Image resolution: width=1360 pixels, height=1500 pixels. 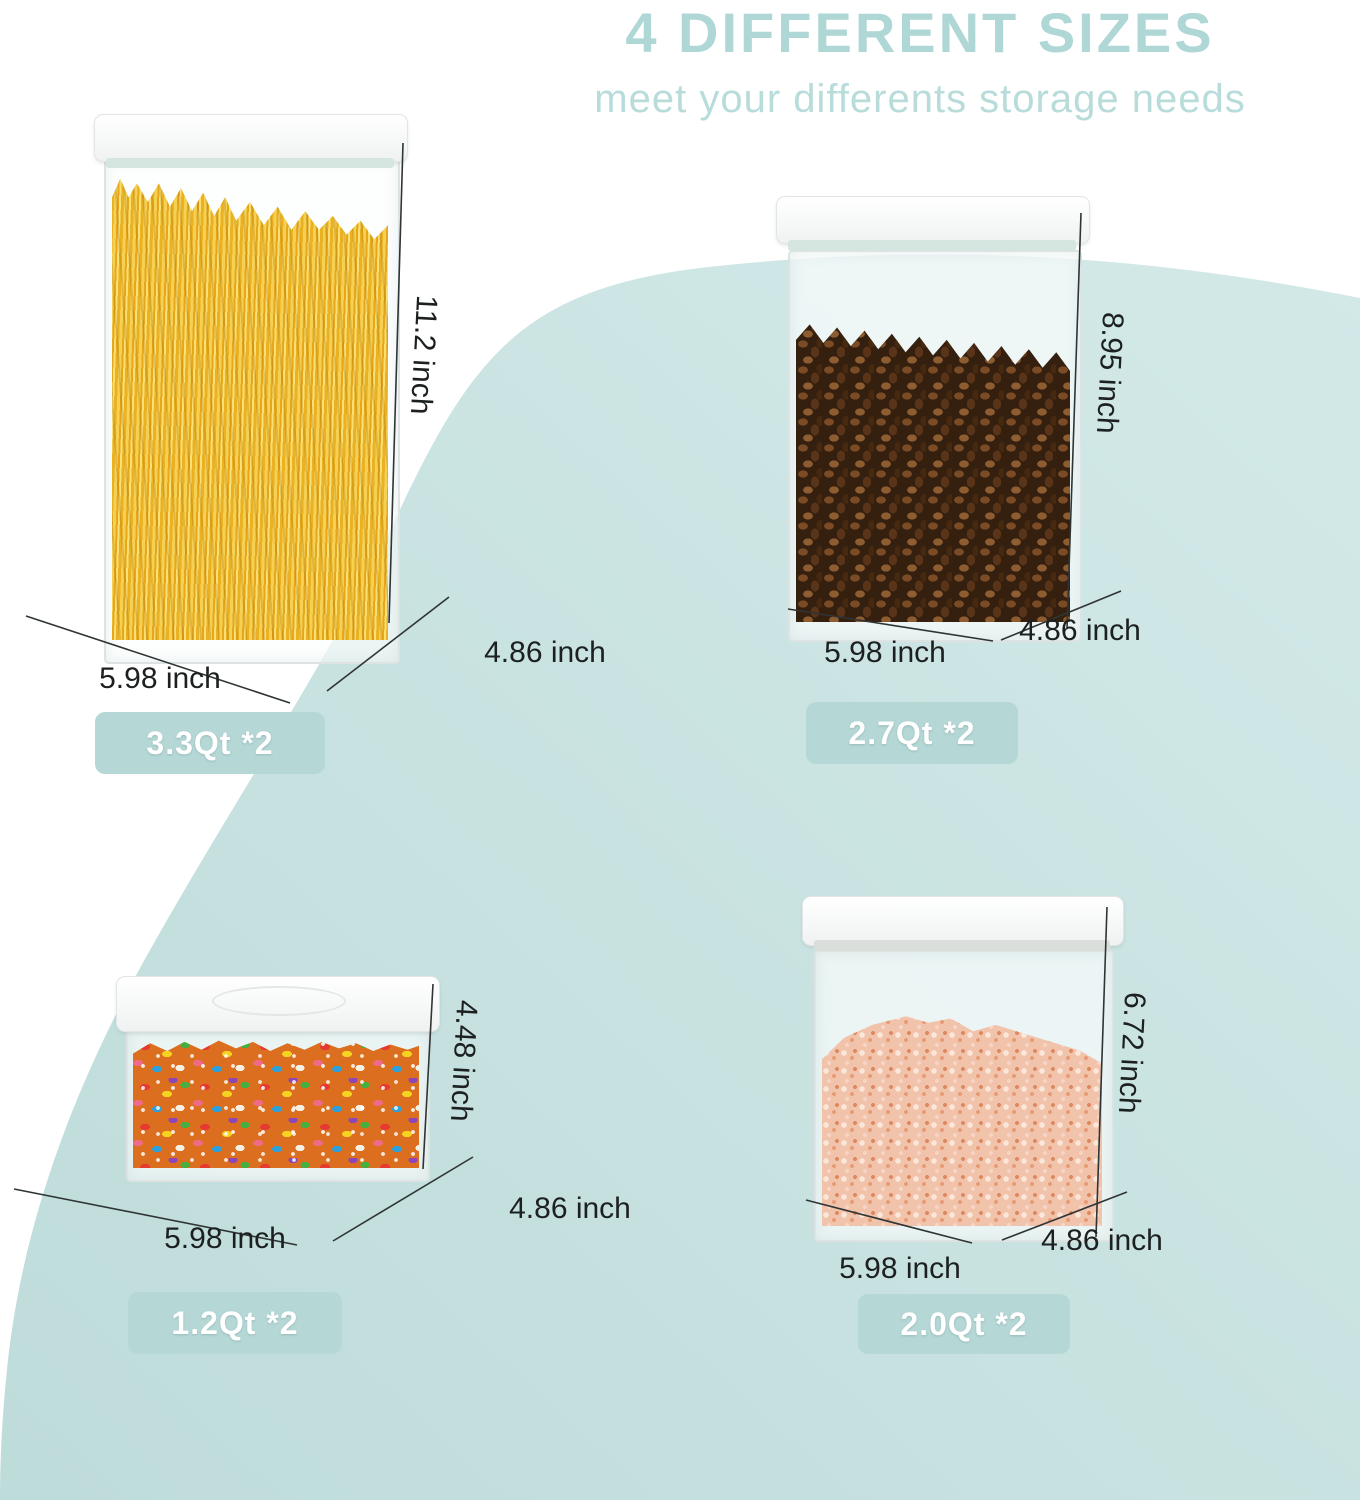 What do you see at coordinates (570, 1208) in the screenshot?
I see `depth-label-jelly: 4.86 inch` at bounding box center [570, 1208].